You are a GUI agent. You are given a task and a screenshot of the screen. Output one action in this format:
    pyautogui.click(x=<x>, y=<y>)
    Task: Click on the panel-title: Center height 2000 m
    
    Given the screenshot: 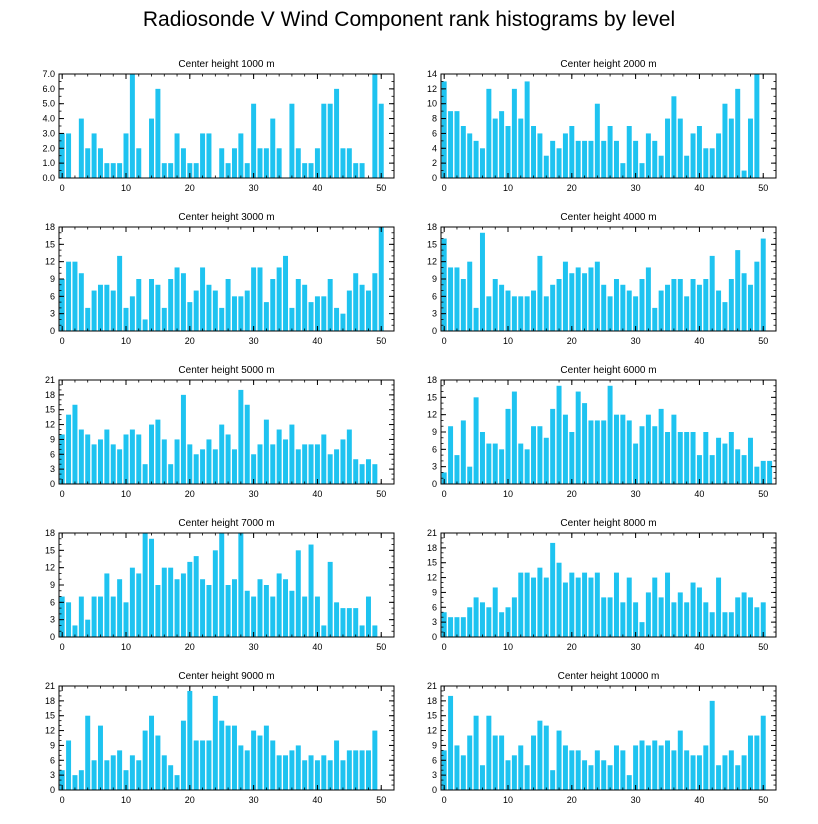 What is the action you would take?
    pyautogui.click(x=608, y=64)
    